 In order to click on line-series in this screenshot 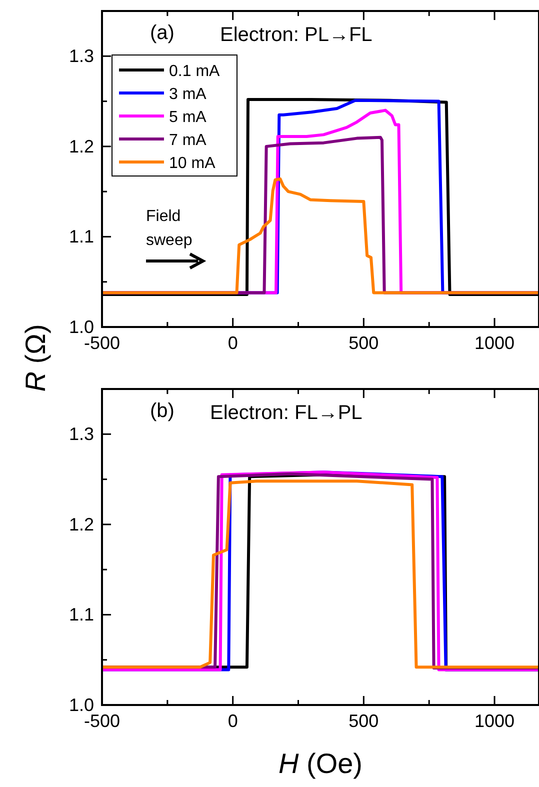, I will do `click(320, 235)`.